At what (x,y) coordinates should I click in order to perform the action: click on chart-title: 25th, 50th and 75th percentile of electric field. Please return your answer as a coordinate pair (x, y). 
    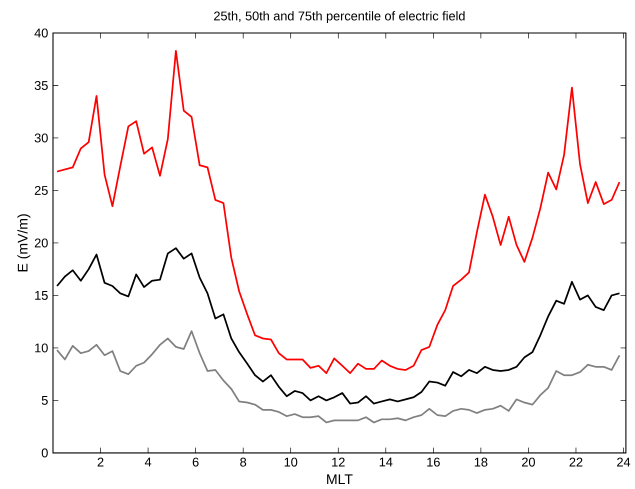
    Looking at the image, I should click on (339, 17).